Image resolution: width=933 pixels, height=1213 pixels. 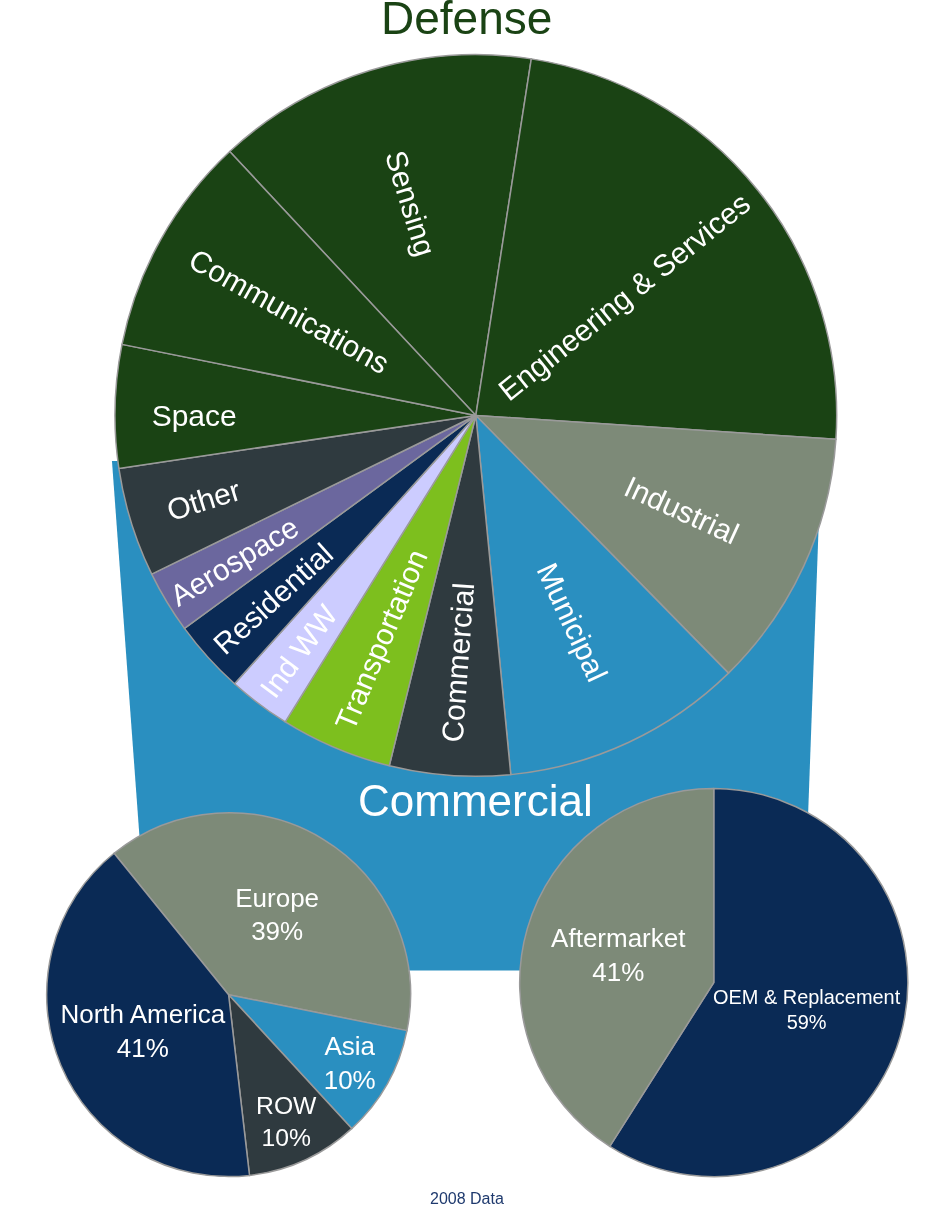 What do you see at coordinates (619, 938) in the screenshot?
I see `slice-label: Aftermarket` at bounding box center [619, 938].